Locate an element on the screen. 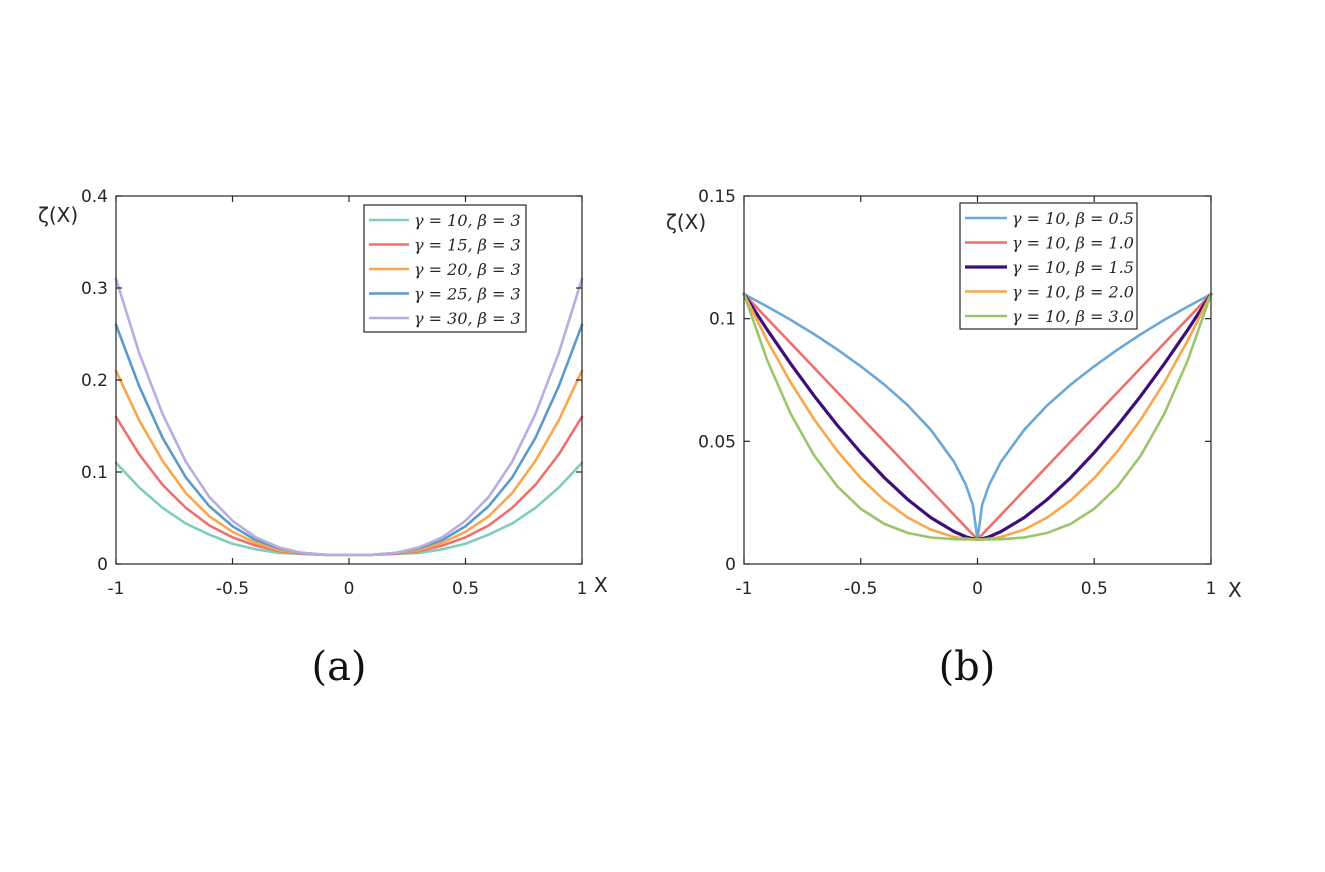  panel-caption: (b) is located at coordinates (967, 667).